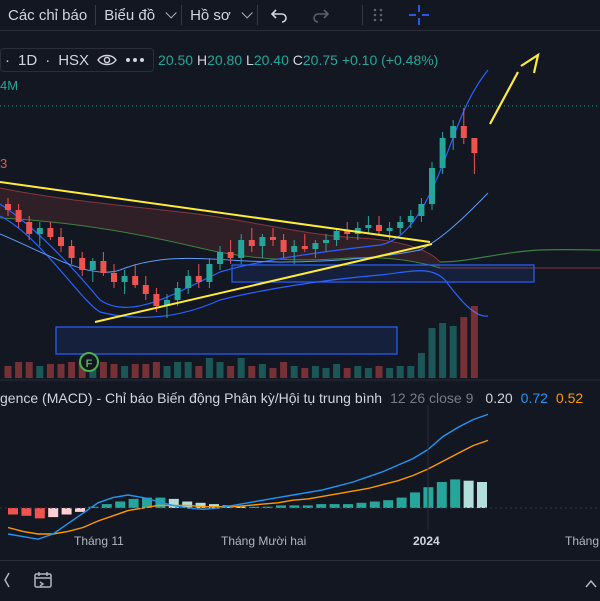 The width and height of the screenshot is (600, 601). Describe the element at coordinates (215, 212) in the screenshot. I see `trendline-upper` at that location.